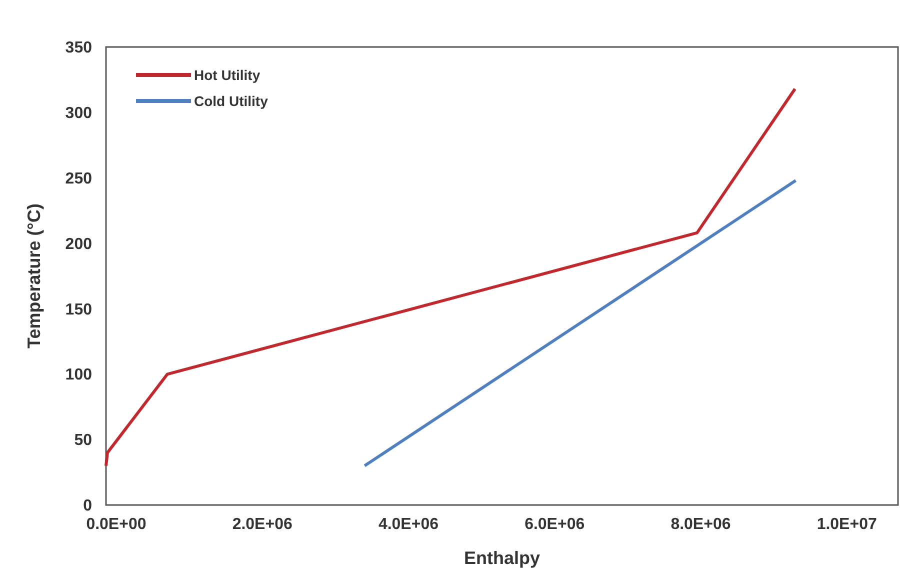 The height and width of the screenshot is (576, 909). Describe the element at coordinates (502, 558) in the screenshot. I see `x-axis-title: Enthalpy` at that location.